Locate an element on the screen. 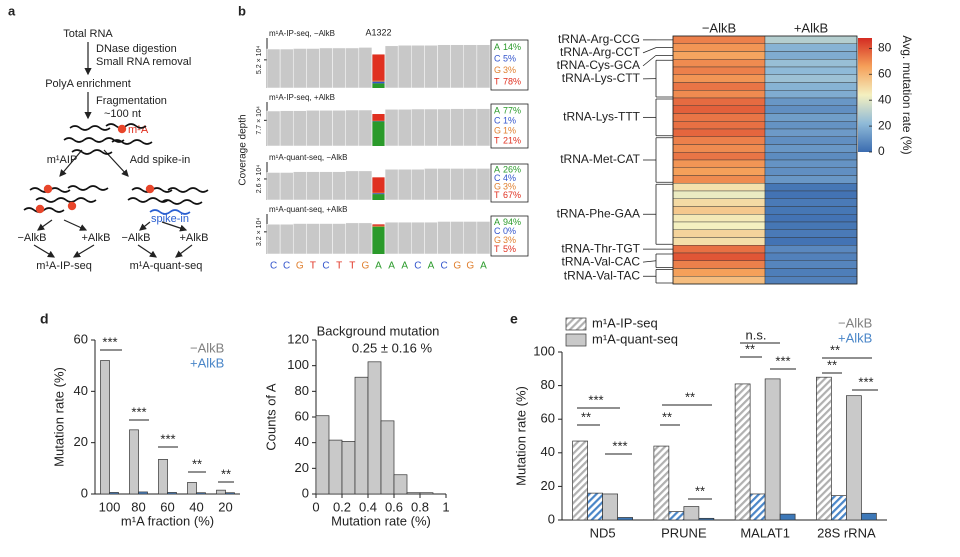 Image resolution: width=960 pixels, height=557 pixels. x-tick-label: 40 is located at coordinates (196, 506).